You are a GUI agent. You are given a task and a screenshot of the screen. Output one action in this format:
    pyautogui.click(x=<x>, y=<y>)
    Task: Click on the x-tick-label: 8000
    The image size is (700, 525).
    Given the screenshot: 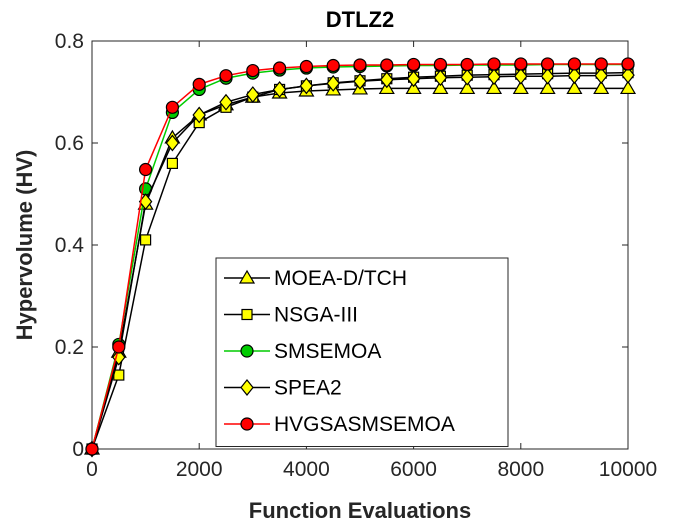 What is the action you would take?
    pyautogui.click(x=520, y=469)
    